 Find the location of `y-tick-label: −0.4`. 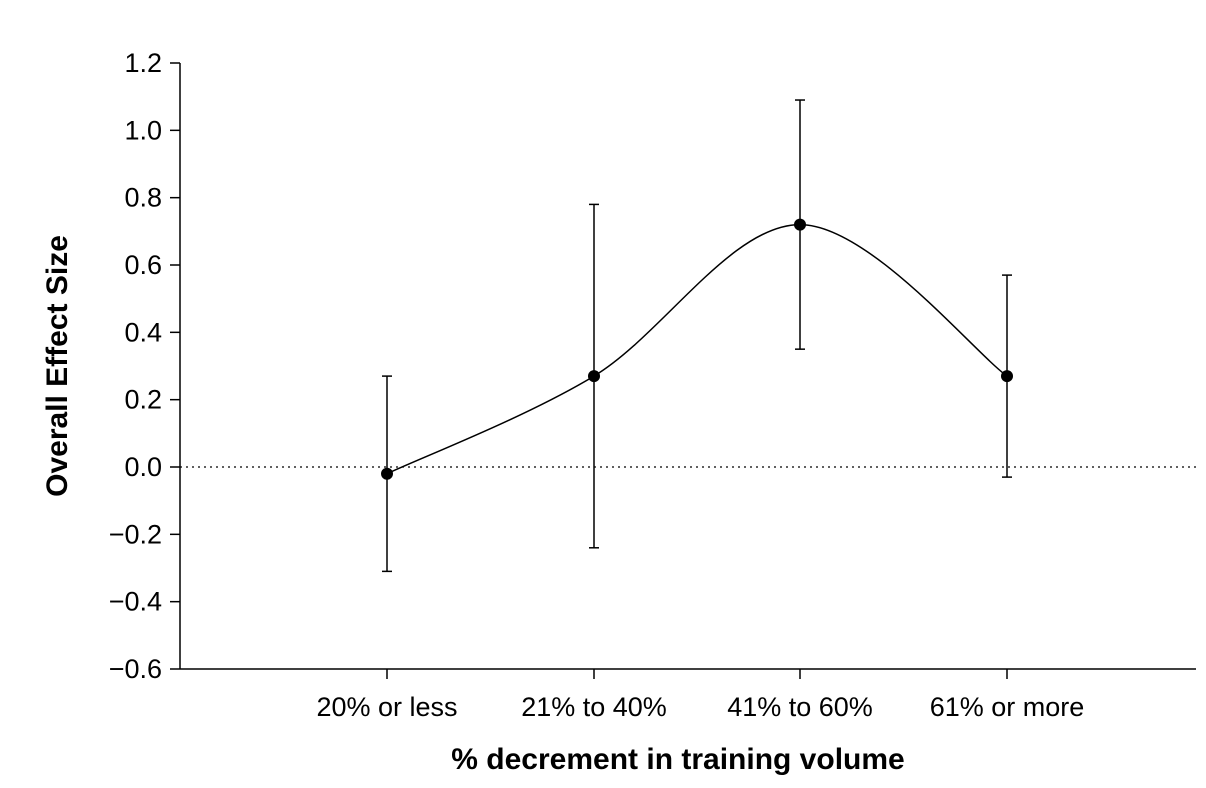

y-tick-label: −0.4 is located at coordinates (135, 602).